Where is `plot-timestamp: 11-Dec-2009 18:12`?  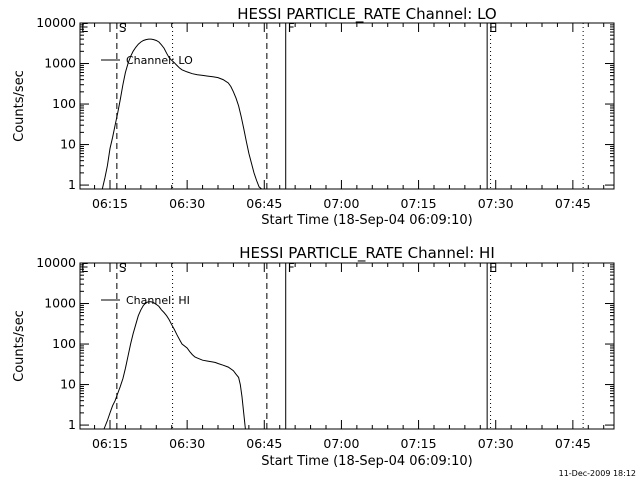 plot-timestamp: 11-Dec-2009 18:12 is located at coordinates (597, 473).